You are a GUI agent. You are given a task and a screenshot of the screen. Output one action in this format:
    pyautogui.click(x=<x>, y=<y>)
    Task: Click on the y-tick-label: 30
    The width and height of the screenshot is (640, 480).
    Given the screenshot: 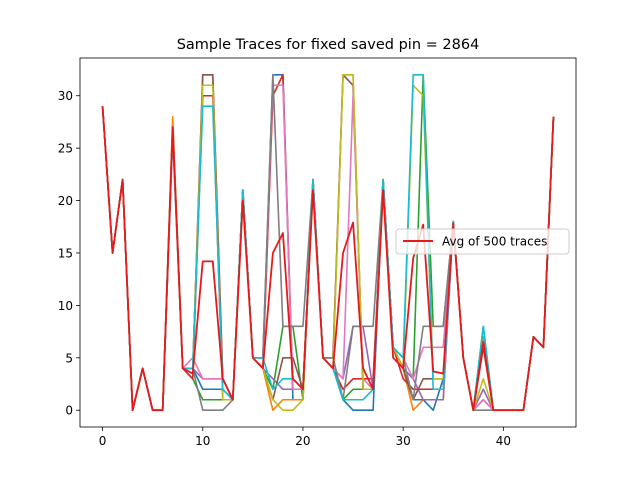 What is the action you would take?
    pyautogui.click(x=65, y=96)
    